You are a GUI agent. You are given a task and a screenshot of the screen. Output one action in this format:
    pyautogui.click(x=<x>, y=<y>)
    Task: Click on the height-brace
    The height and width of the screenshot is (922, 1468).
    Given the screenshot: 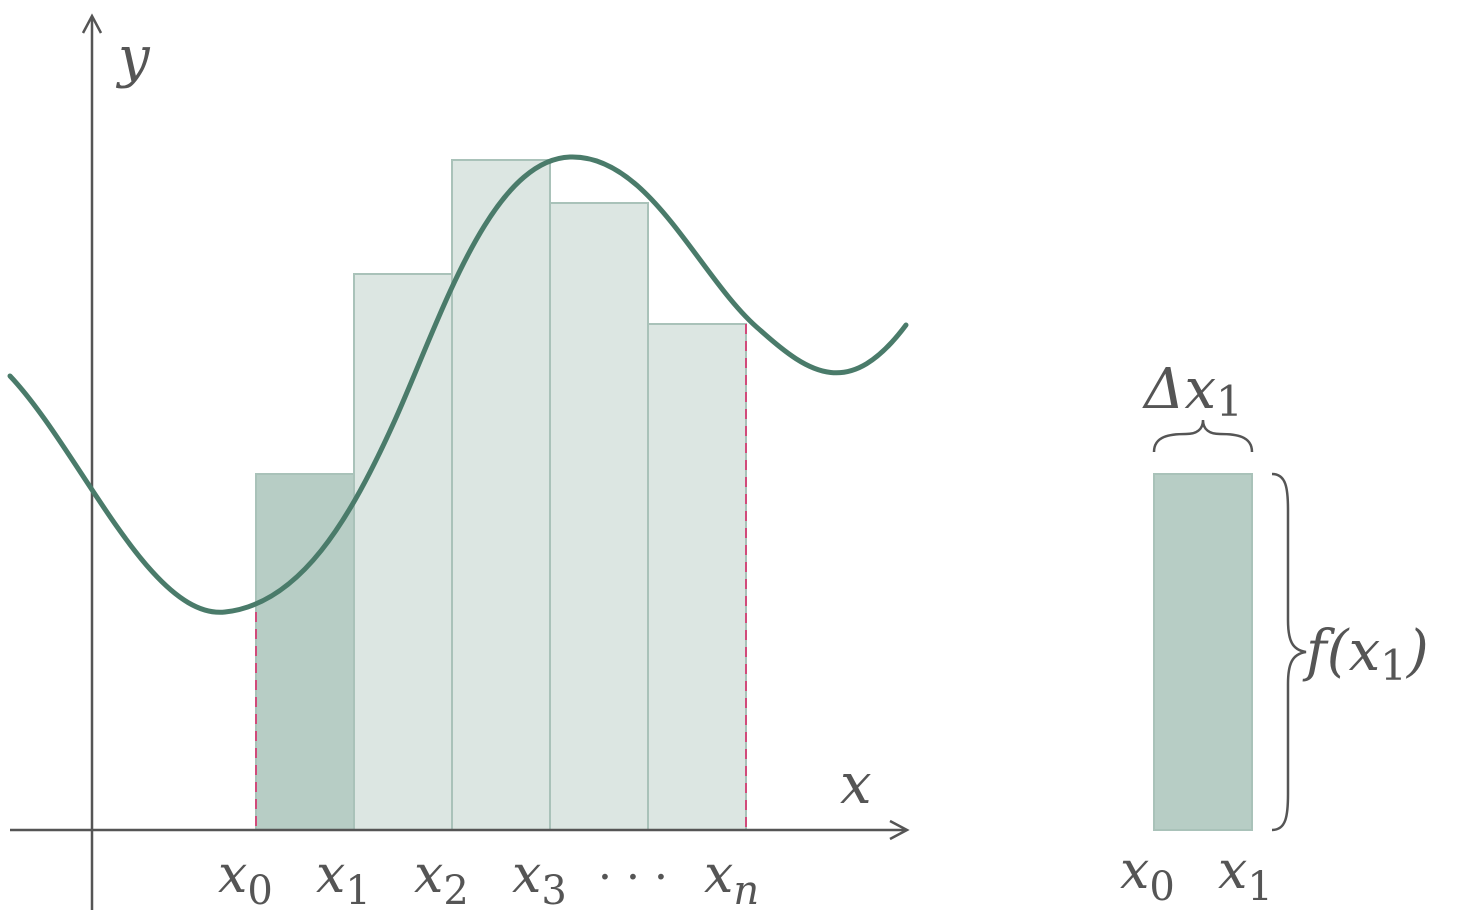 What is the action you would take?
    pyautogui.click(x=1289, y=652)
    